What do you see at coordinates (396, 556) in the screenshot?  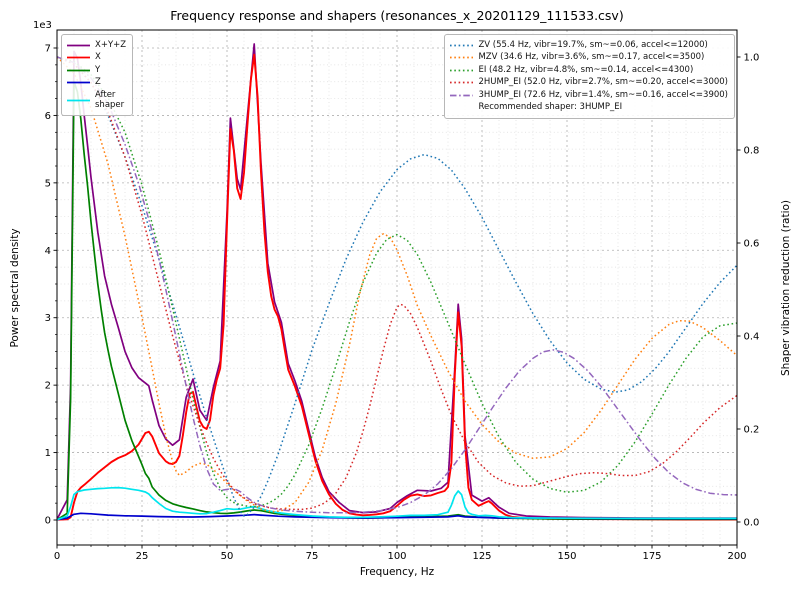 I see `x-tick-label: 100` at bounding box center [396, 556].